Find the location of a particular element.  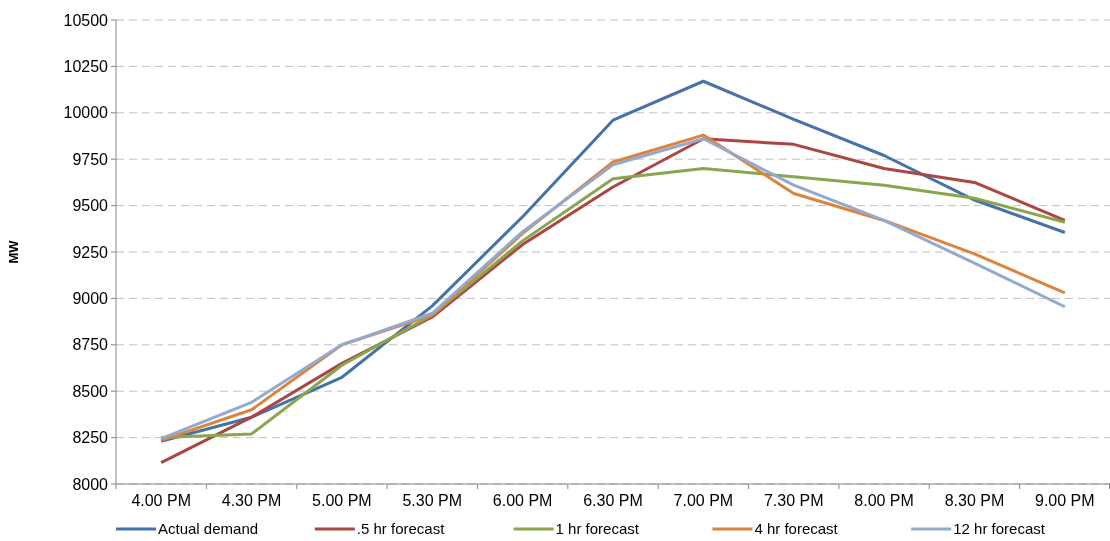

legend-label: 12 hr forecast is located at coordinates (999, 528).